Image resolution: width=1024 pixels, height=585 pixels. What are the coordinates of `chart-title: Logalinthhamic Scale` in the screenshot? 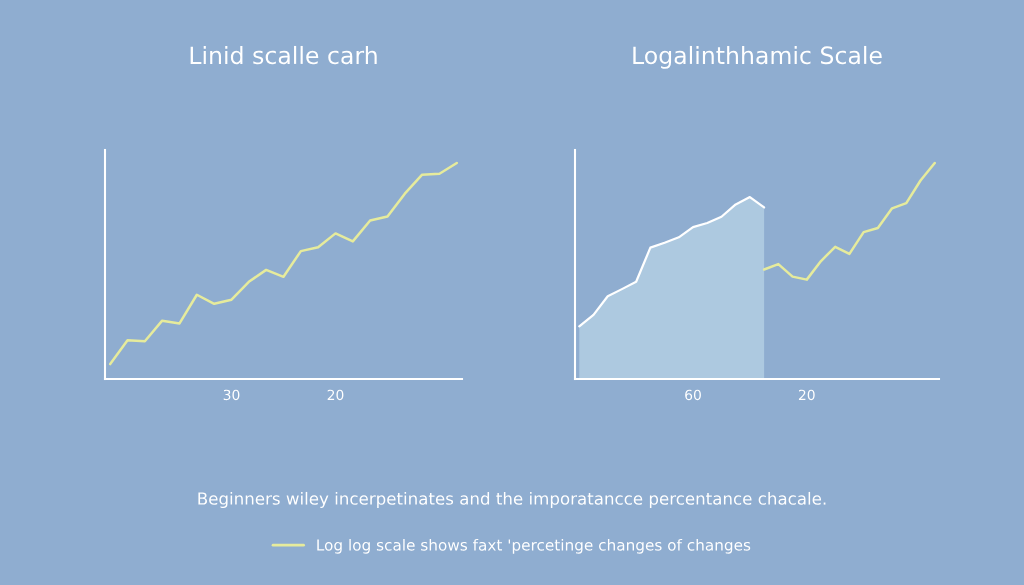 It's located at (757, 57).